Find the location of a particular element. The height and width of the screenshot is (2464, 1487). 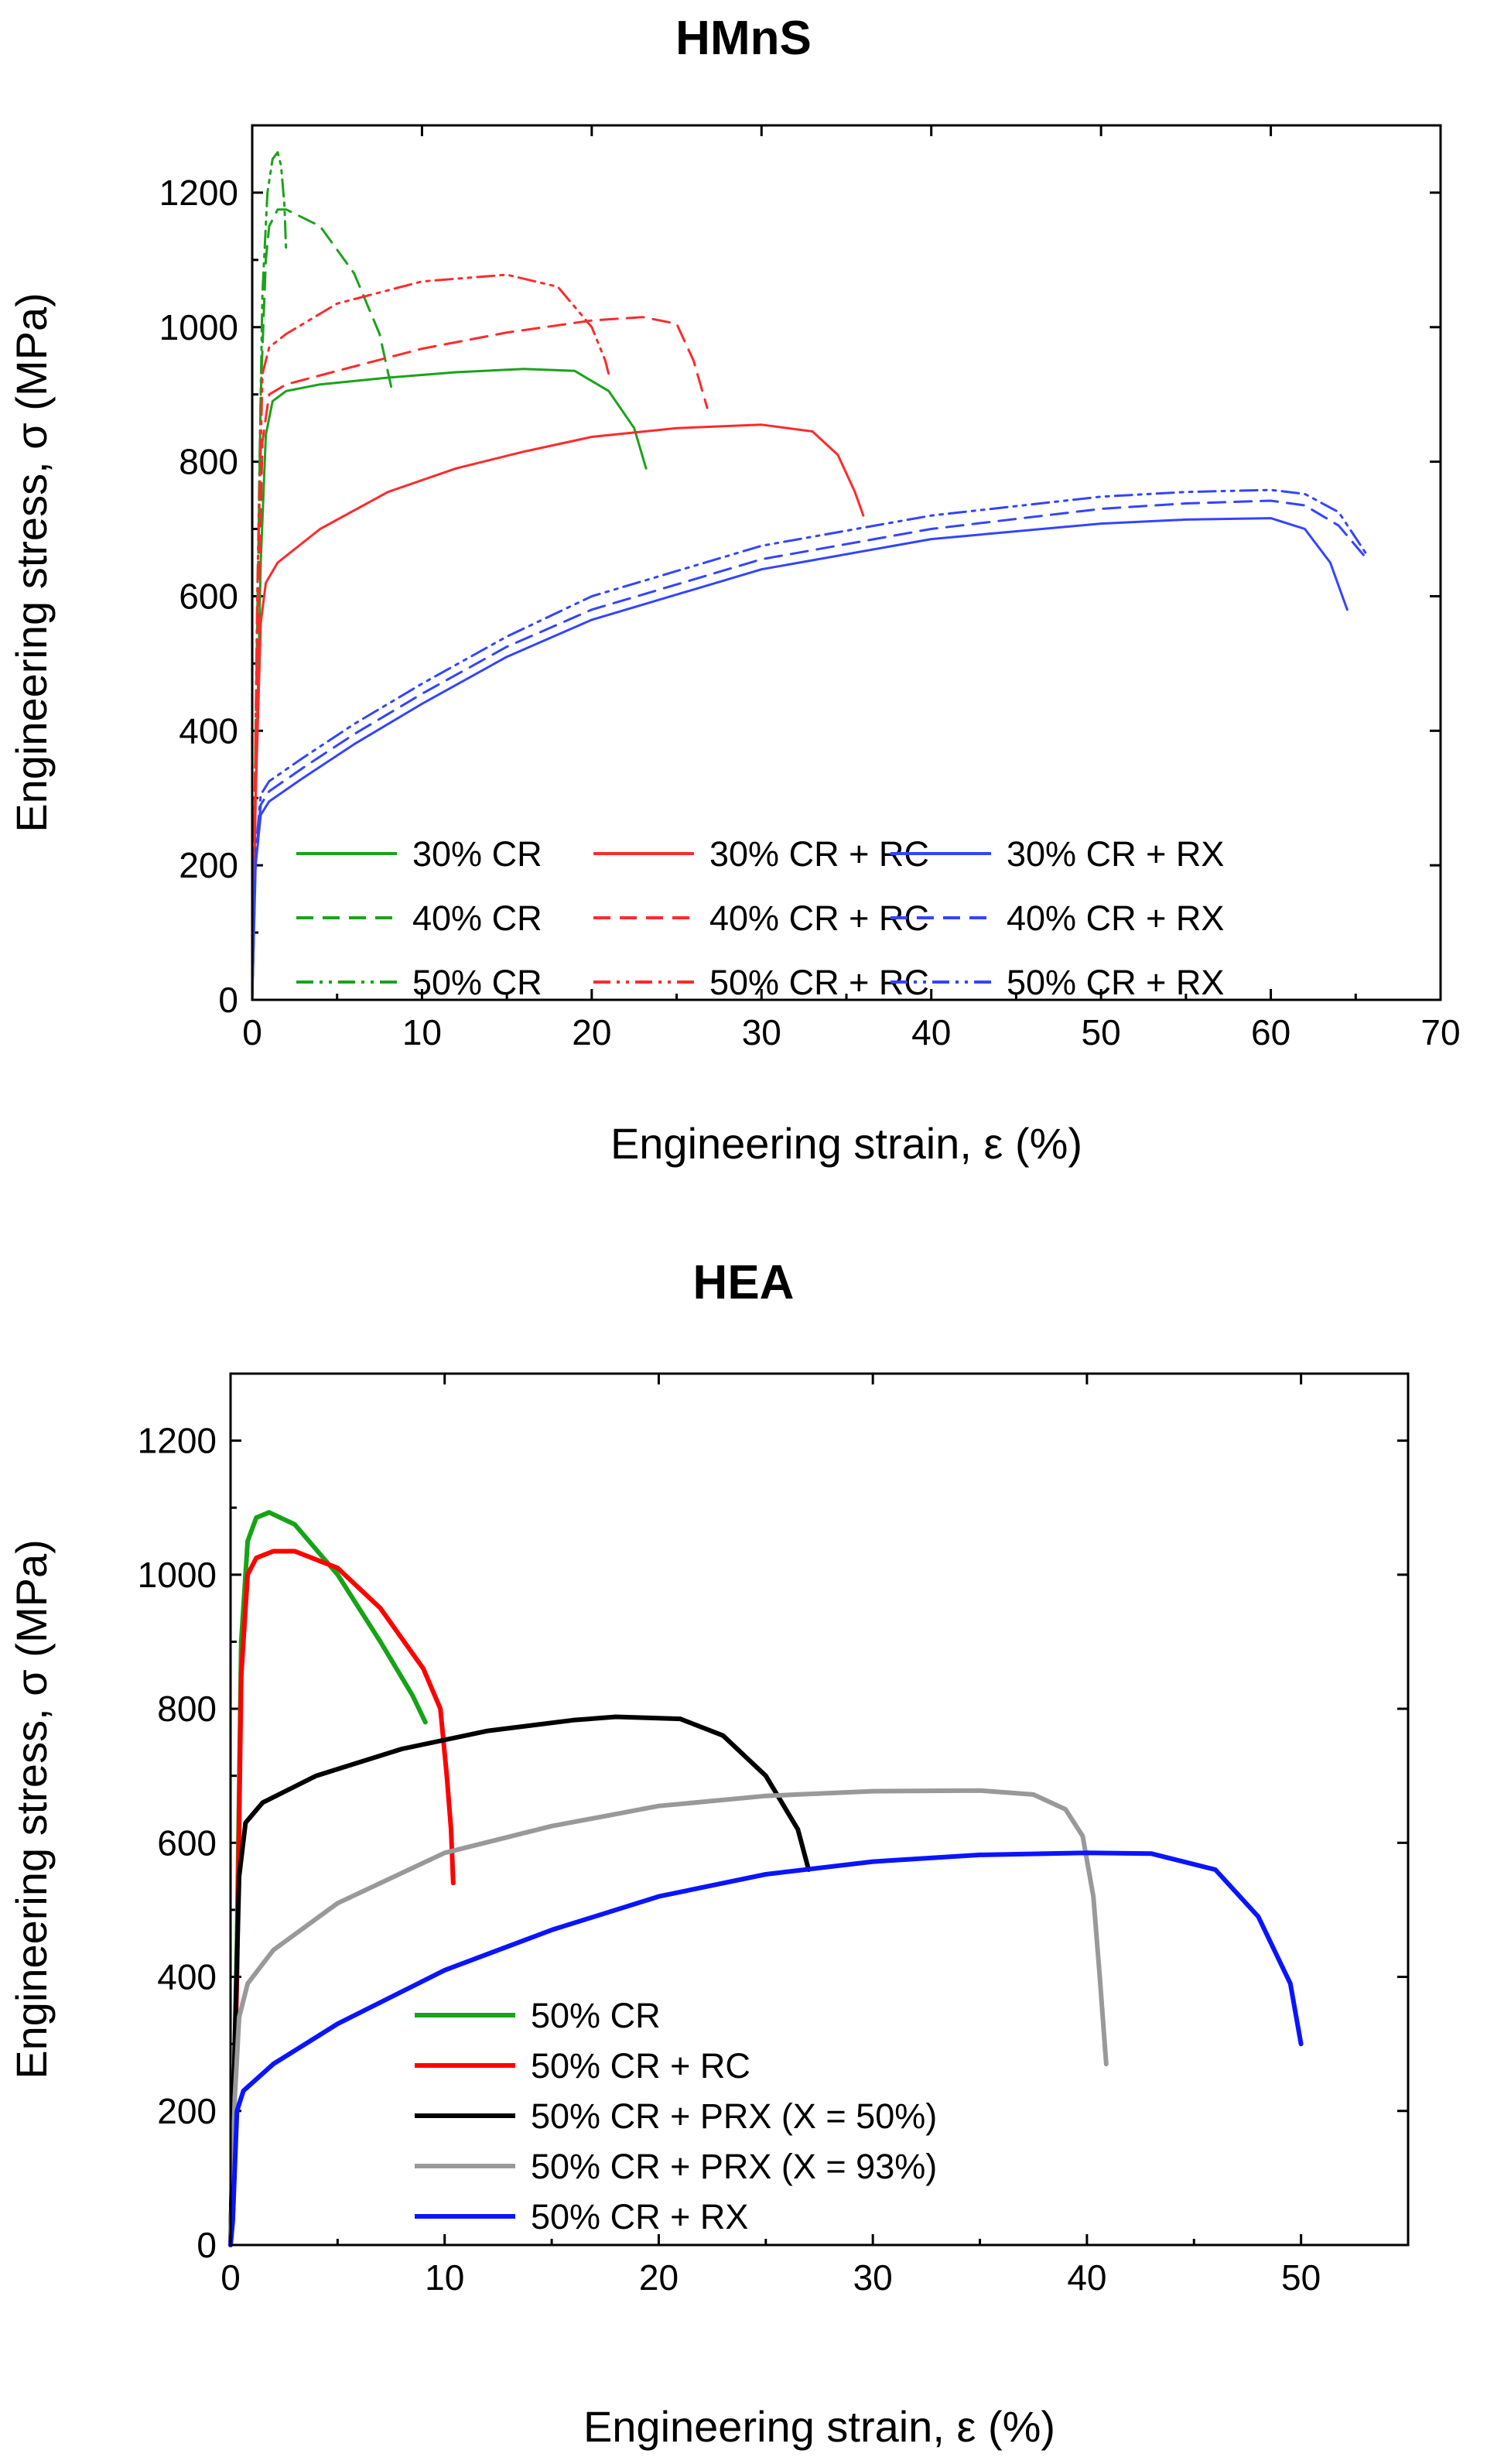

chart1-x-axis-label: Engineering strain, ε (%) is located at coordinates (846, 1143).